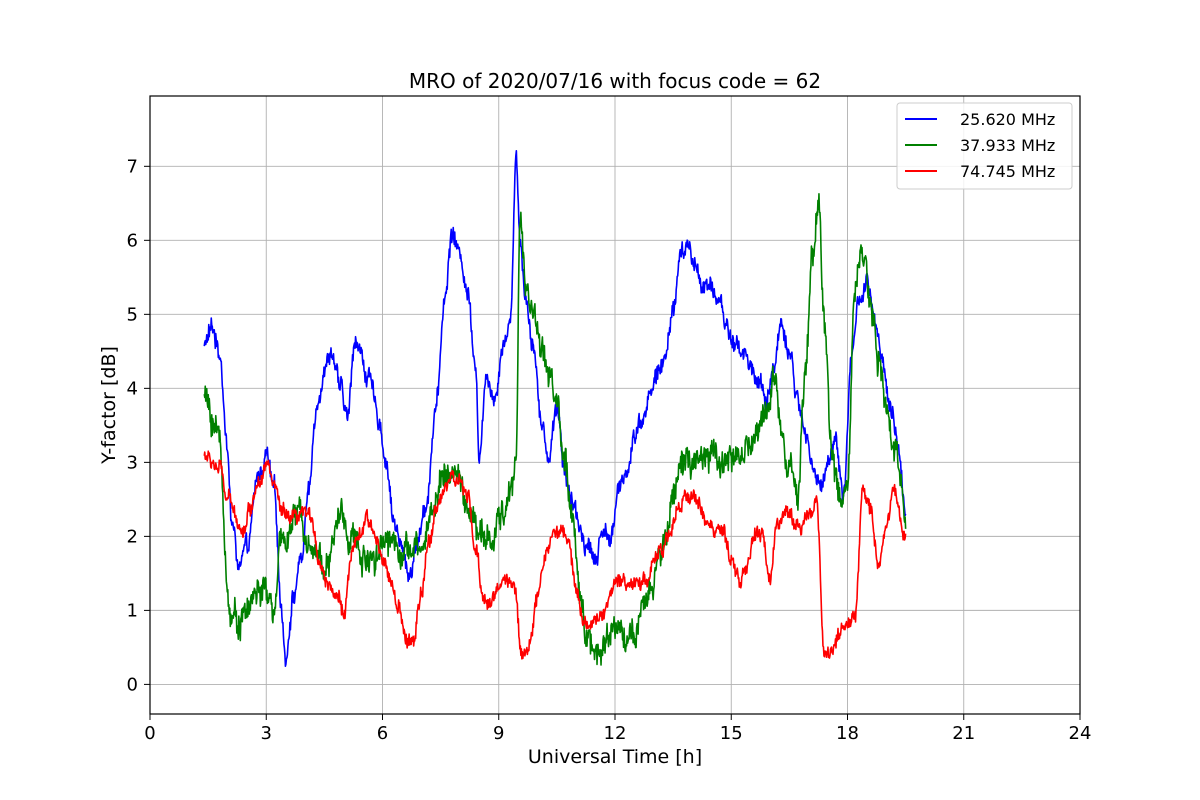 Image resolution: width=1200 pixels, height=800 pixels. What do you see at coordinates (132, 240) in the screenshot?
I see `y-tick-label: 6` at bounding box center [132, 240].